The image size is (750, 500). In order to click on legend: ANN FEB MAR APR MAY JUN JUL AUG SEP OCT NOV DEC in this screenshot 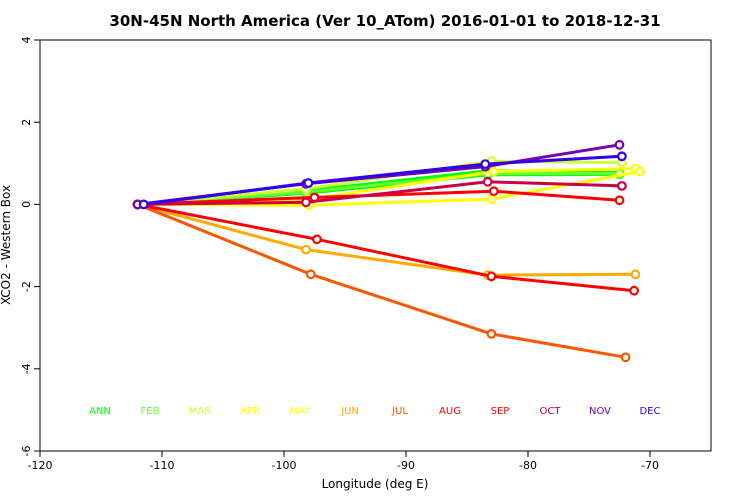, I will do `click(374, 411)`.